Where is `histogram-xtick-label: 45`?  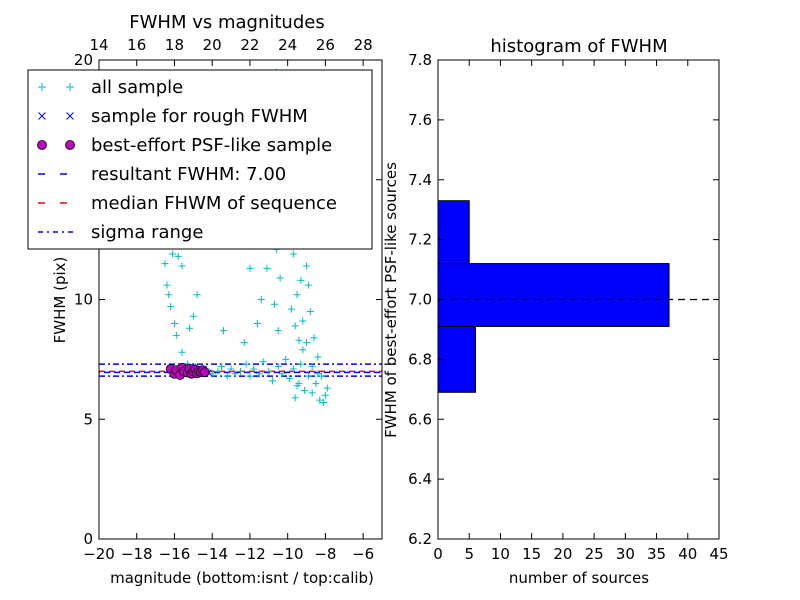
histogram-xtick-label: 45 is located at coordinates (718, 554).